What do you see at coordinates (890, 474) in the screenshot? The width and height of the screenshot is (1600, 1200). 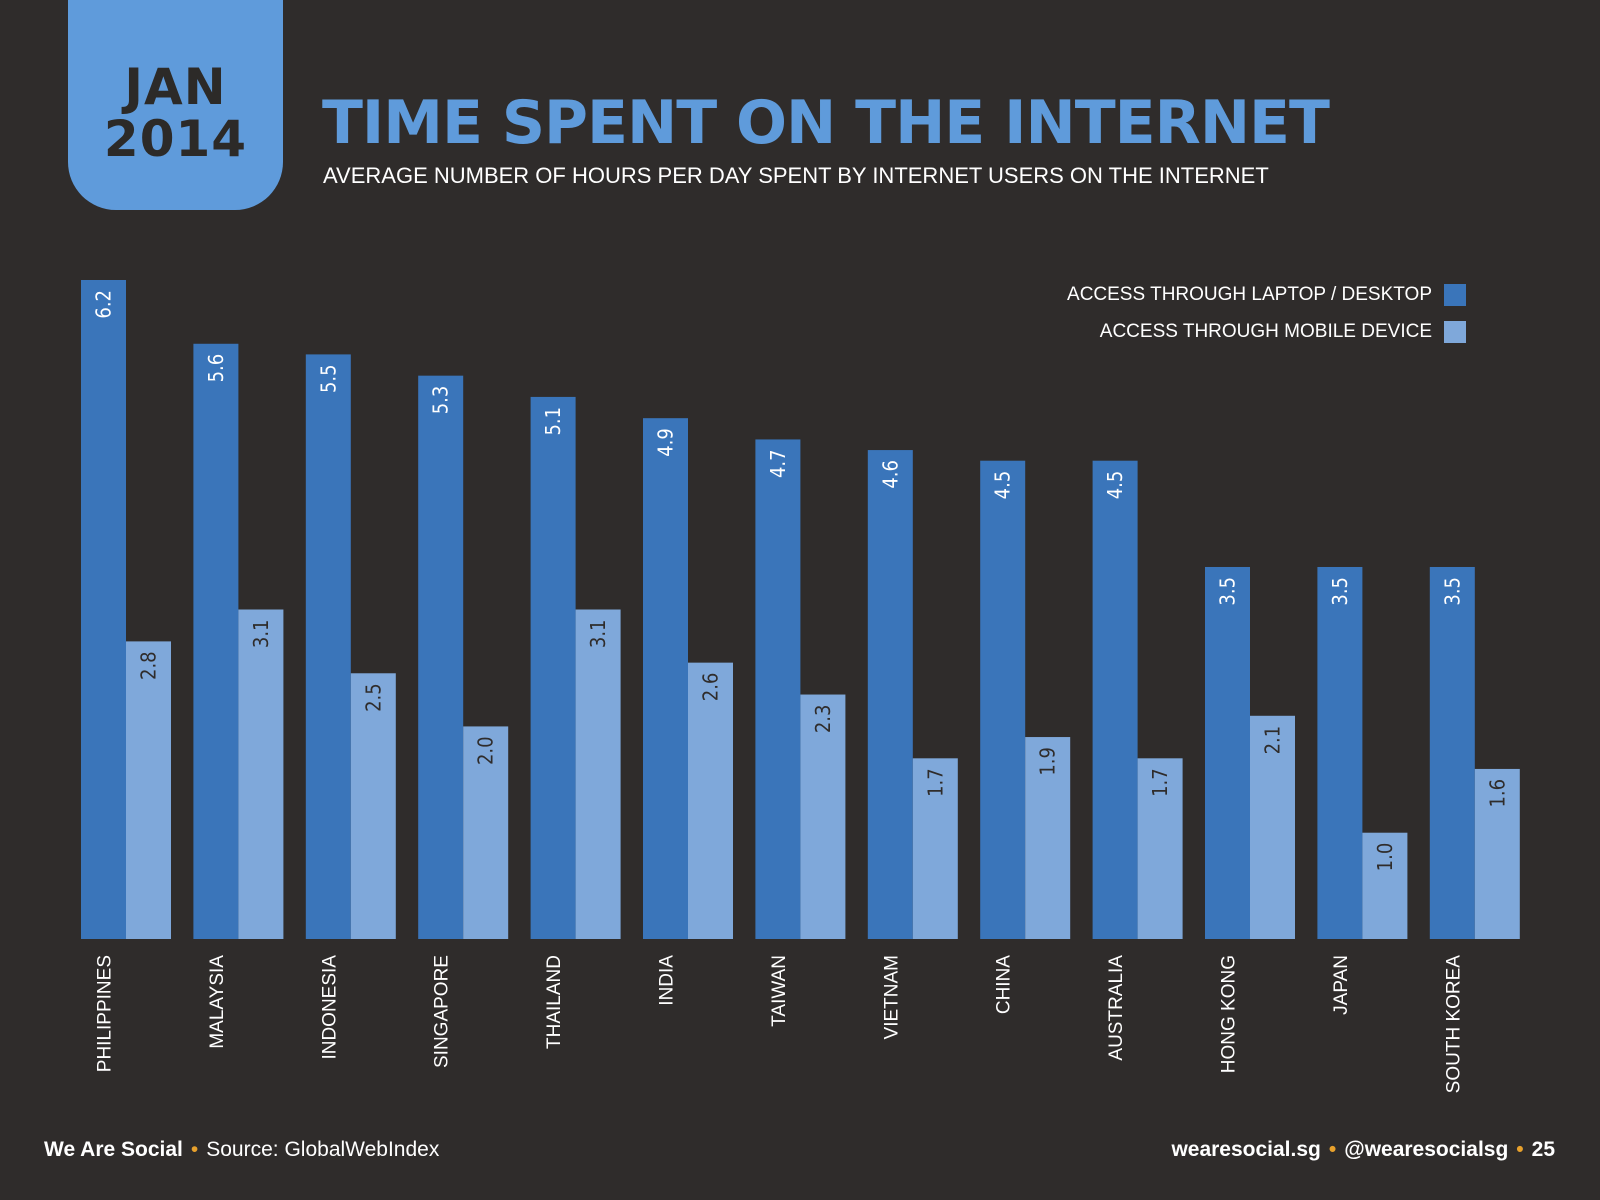 I see `data-label: 4.6` at bounding box center [890, 474].